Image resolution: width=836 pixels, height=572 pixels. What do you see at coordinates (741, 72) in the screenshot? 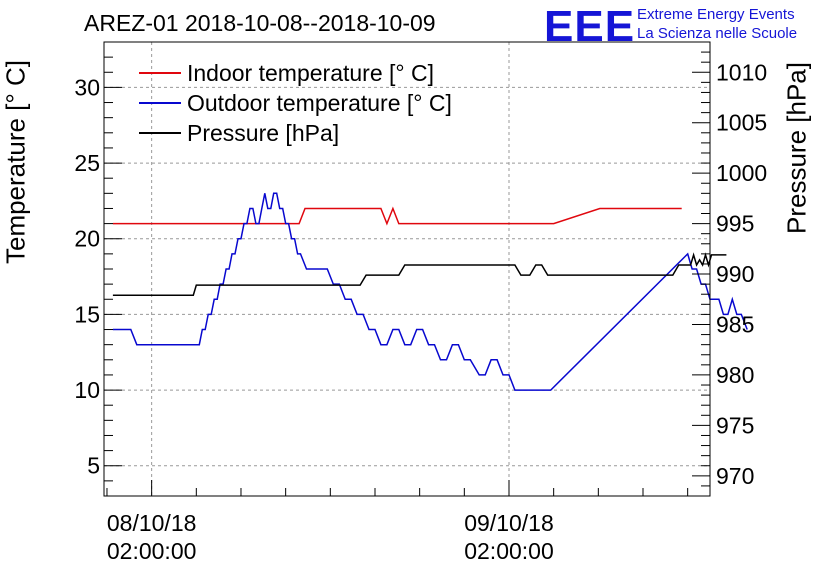
I see `y-tick-label-right: 1010` at bounding box center [741, 72].